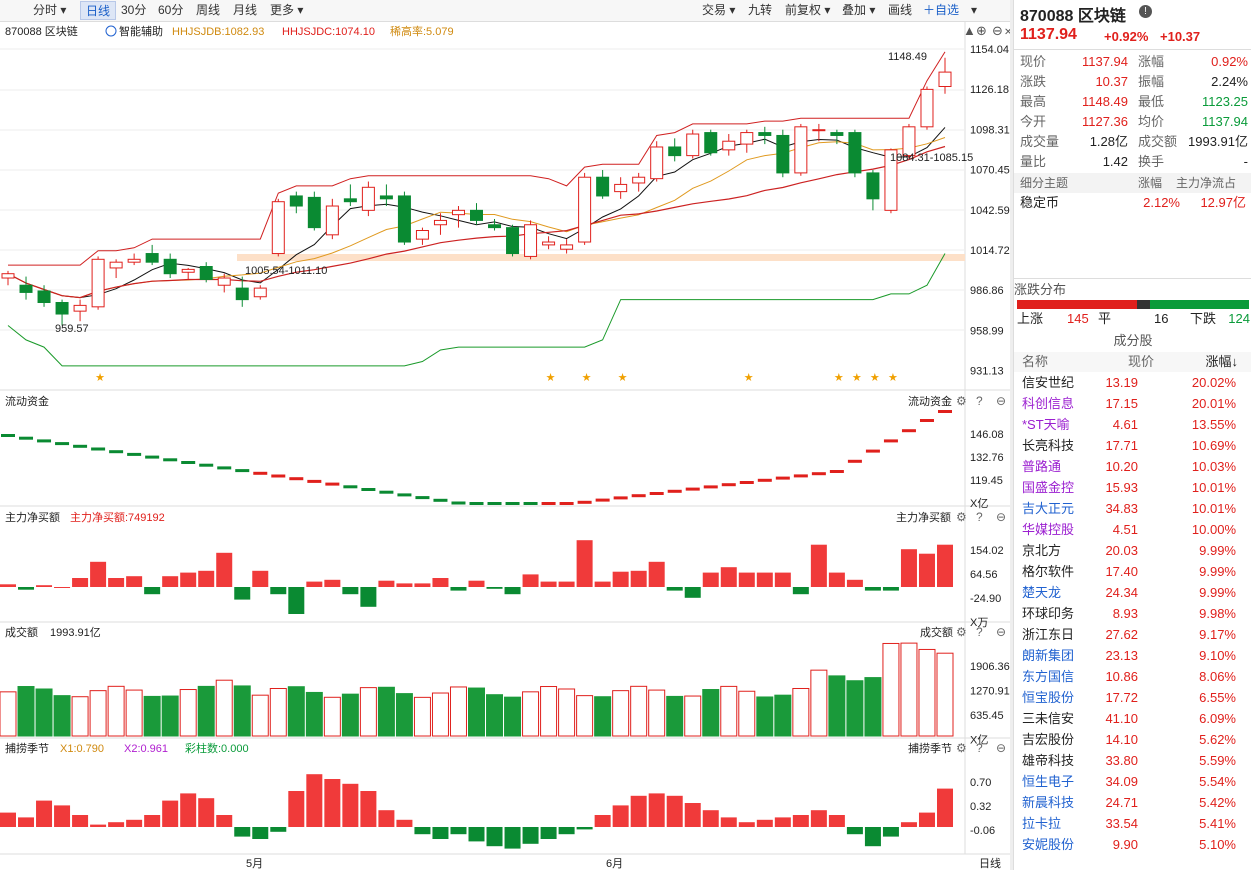 The image size is (1251, 873). I want to click on info-icon: !, so click(1145, 11).